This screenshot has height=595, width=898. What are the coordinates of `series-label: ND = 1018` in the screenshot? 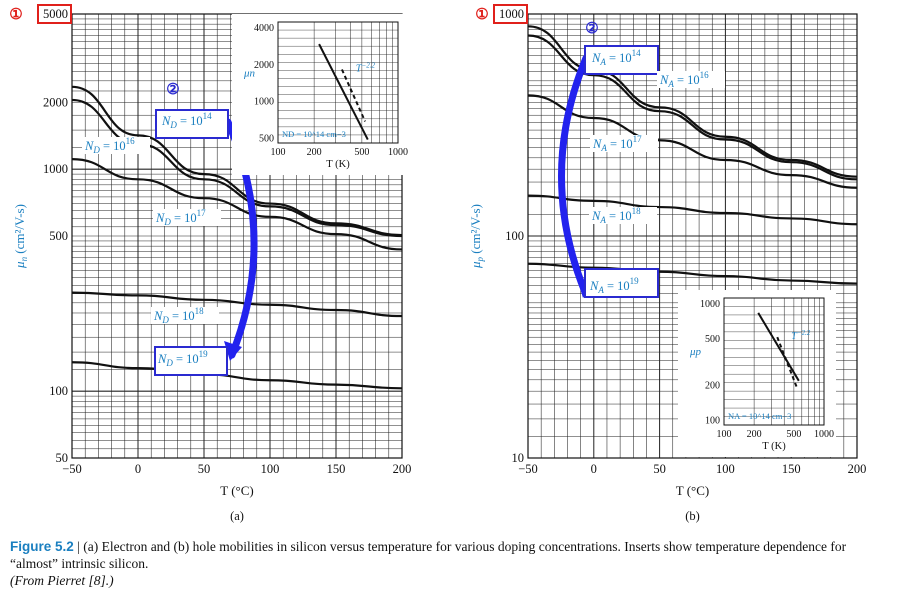 It's located at (178, 315).